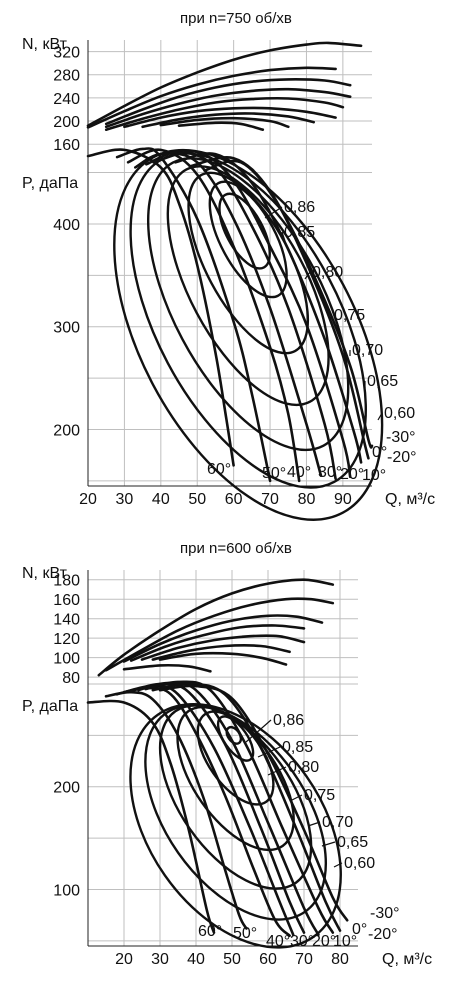 This screenshot has height=987, width=458. I want to click on efficiency-label: 0,86, so click(299, 207).